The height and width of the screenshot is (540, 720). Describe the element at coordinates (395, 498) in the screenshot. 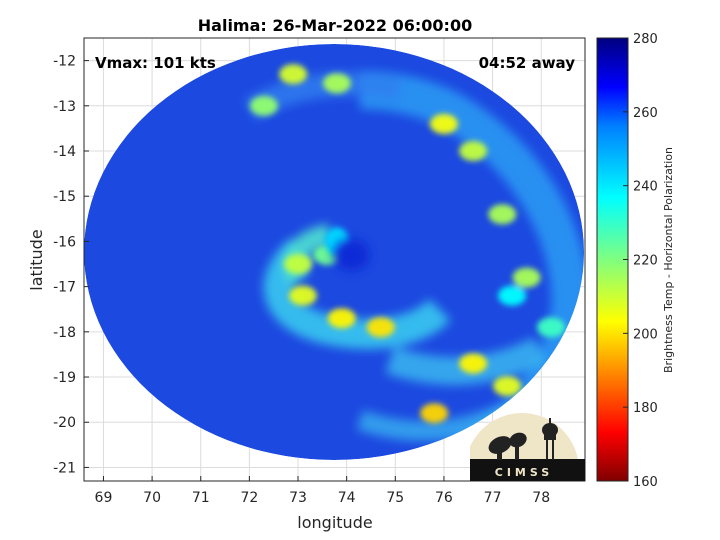

I see `x-tick-label: 75` at that location.